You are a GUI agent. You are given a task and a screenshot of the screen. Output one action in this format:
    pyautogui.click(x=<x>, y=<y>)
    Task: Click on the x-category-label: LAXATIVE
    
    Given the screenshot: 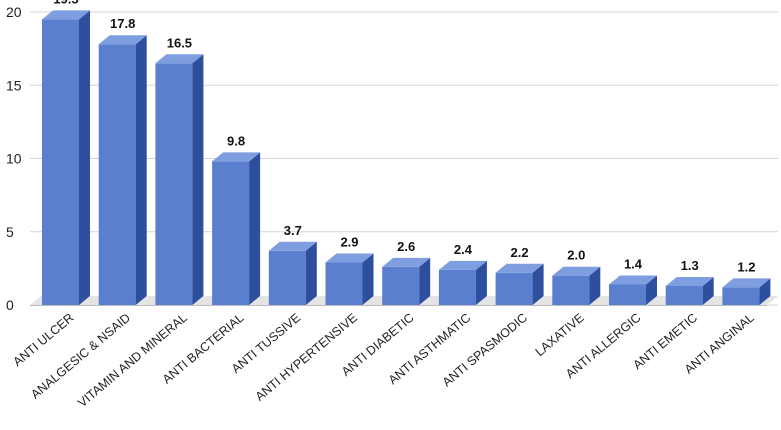 What is the action you would take?
    pyautogui.click(x=560, y=335)
    